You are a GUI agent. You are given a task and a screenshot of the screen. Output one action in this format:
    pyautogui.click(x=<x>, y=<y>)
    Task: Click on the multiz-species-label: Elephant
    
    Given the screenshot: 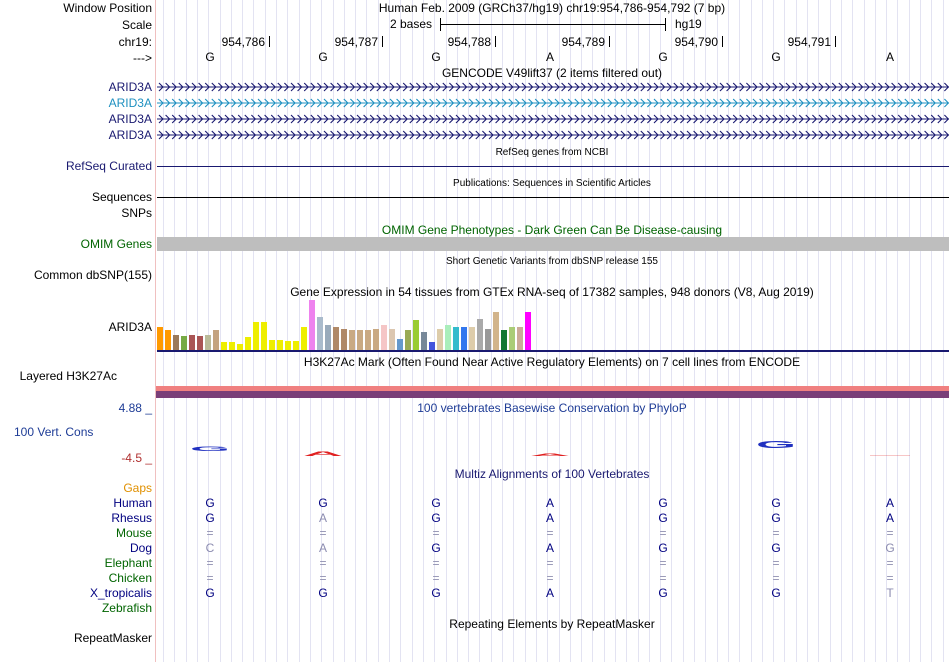 What is the action you would take?
    pyautogui.click(x=128, y=563)
    